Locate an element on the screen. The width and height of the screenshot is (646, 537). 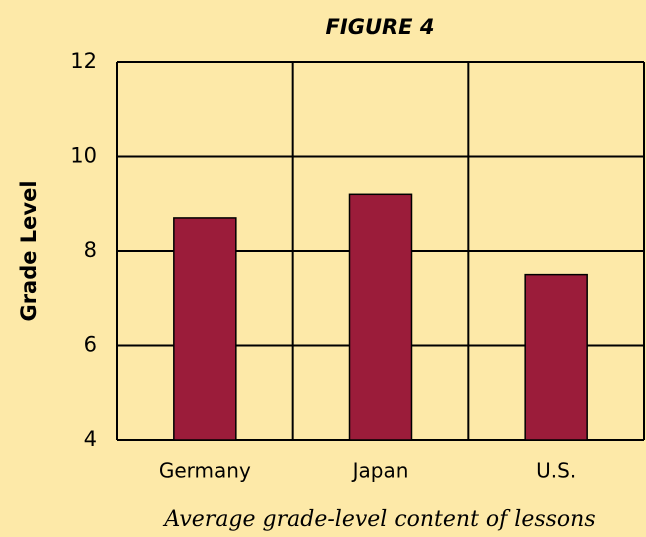
chart-title: FIGURE 4 is located at coordinates (380, 27).